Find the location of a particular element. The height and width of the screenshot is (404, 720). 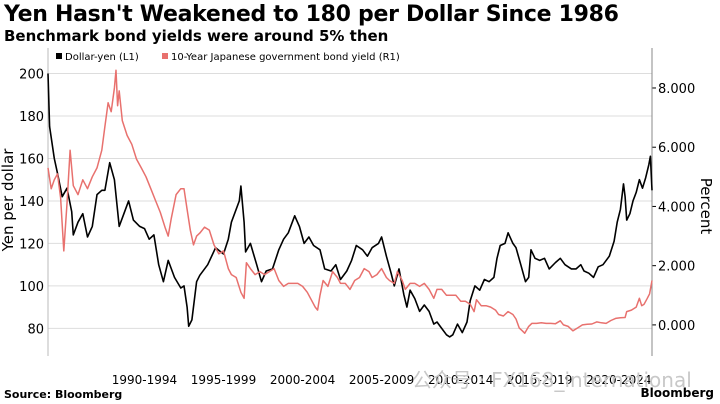

x-tick-label: 1995-1999 is located at coordinates (223, 380).